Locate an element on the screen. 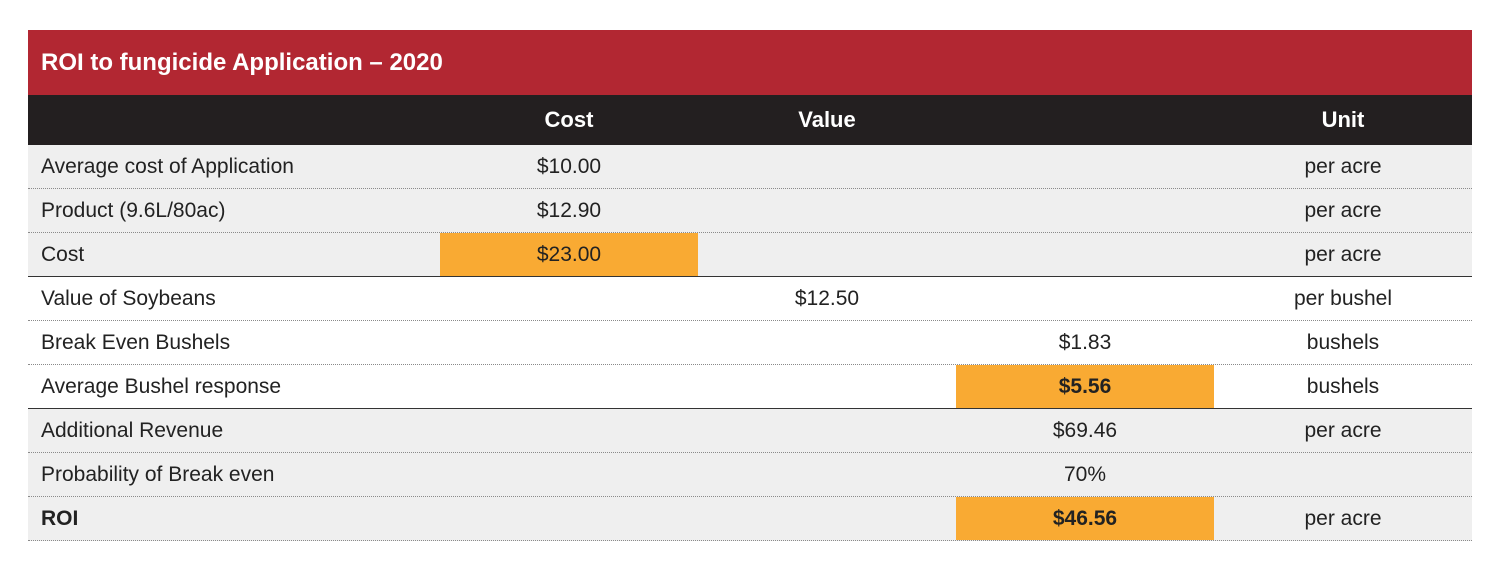 The height and width of the screenshot is (570, 1500). table-row: Additional Revenue $69.46 per acre is located at coordinates (750, 431).